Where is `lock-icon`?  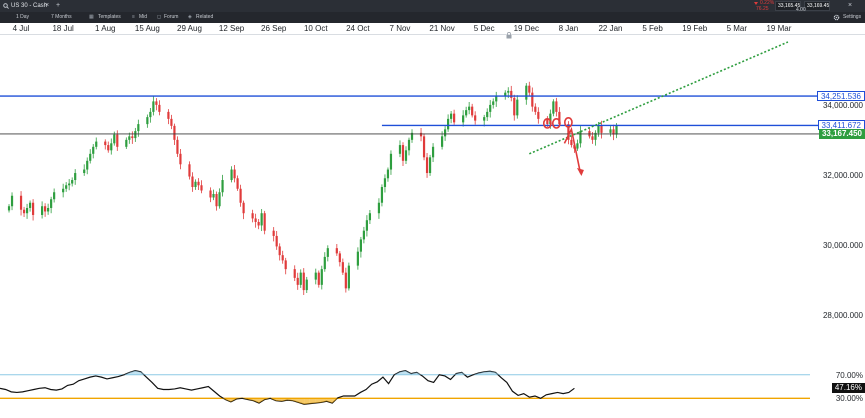
lock-icon is located at coordinates (509, 35).